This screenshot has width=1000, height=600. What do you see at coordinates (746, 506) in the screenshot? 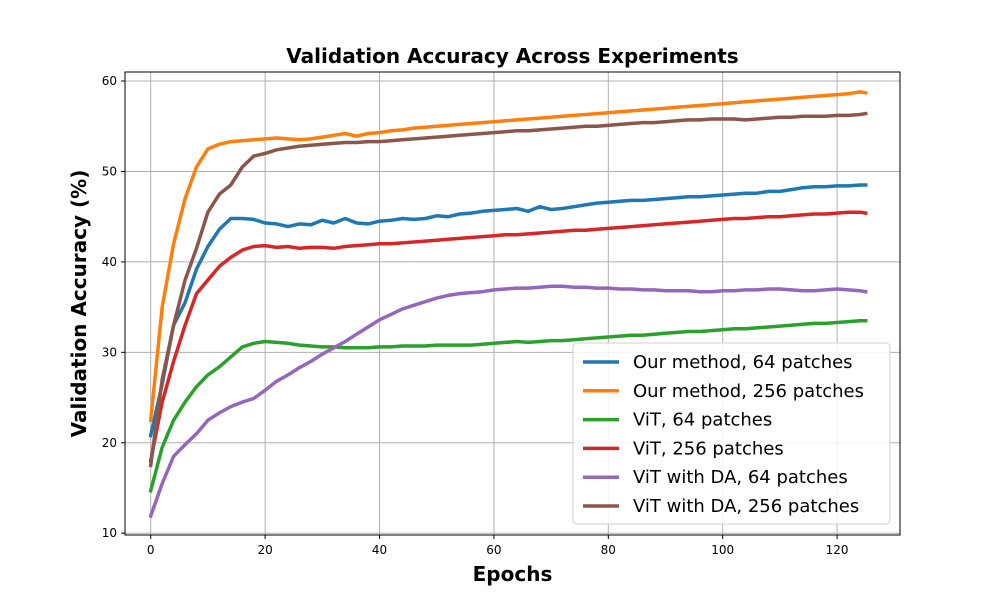
I see `legend-entry-label: ViT with DA, 256 patches` at bounding box center [746, 506].